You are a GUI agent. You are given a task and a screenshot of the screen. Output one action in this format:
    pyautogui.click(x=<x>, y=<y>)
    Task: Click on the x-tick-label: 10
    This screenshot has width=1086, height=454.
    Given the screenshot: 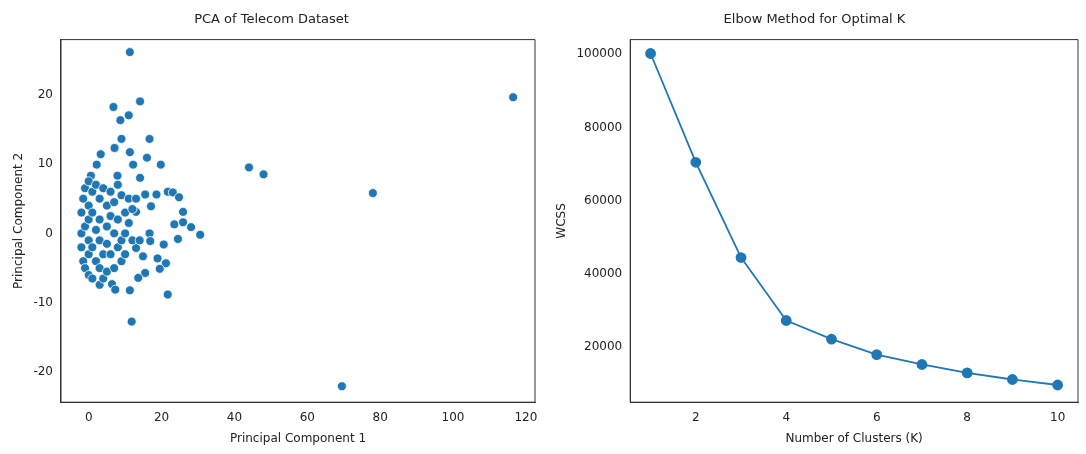 What is the action you would take?
    pyautogui.click(x=1058, y=416)
    